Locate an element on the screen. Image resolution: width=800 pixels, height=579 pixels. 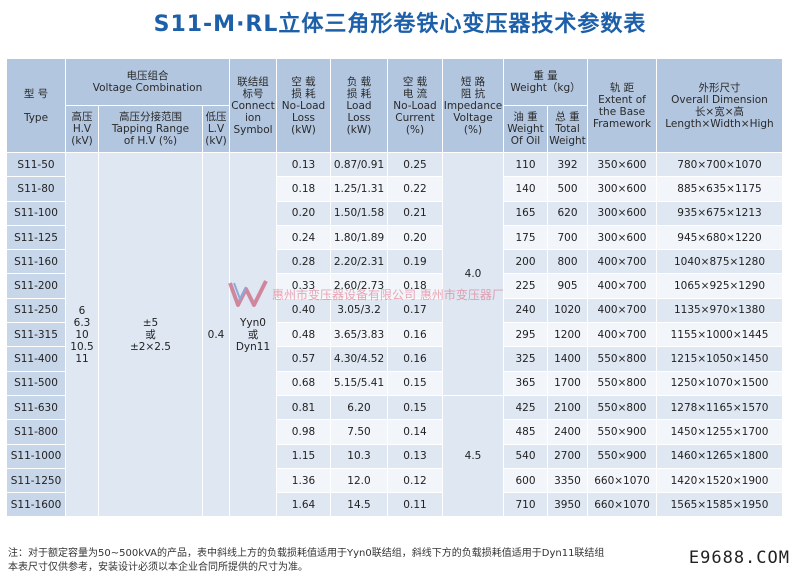
no-load-current-cell: 0.25 is located at coordinates (415, 164).